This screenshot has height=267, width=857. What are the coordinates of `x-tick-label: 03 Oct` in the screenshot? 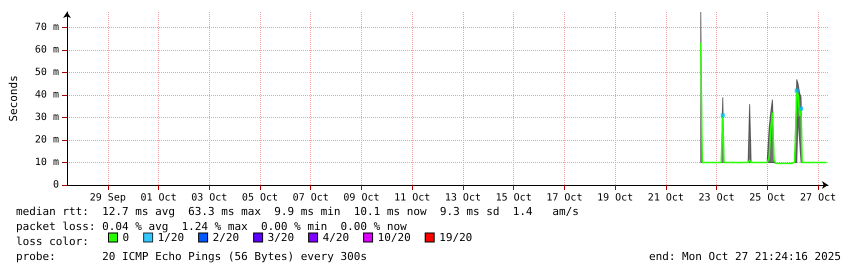 It's located at (209, 198).